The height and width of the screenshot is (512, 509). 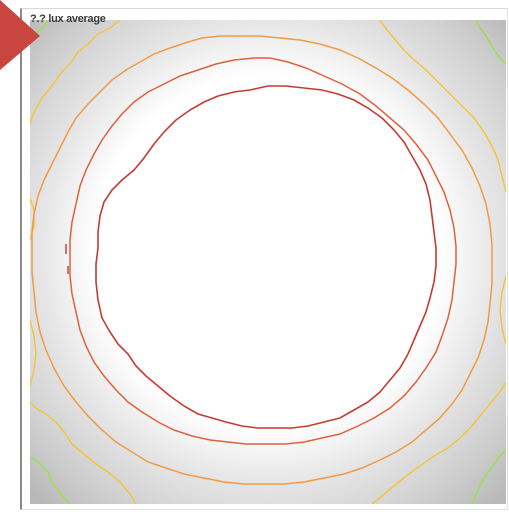 I want to click on contour-corner-top-right, so click(x=490, y=42).